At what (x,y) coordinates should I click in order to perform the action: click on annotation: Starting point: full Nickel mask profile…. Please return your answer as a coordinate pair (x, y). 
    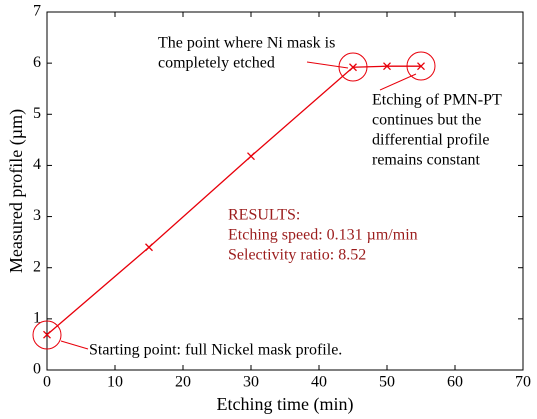
    Looking at the image, I should click on (215, 350).